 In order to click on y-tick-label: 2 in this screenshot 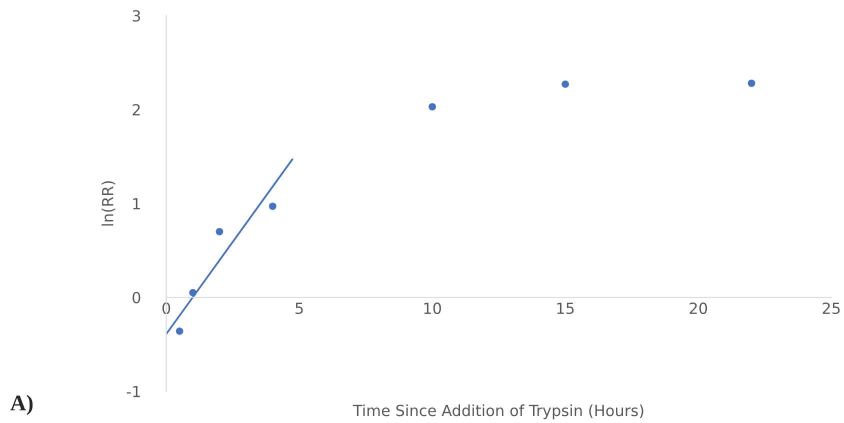, I will do `click(136, 110)`.